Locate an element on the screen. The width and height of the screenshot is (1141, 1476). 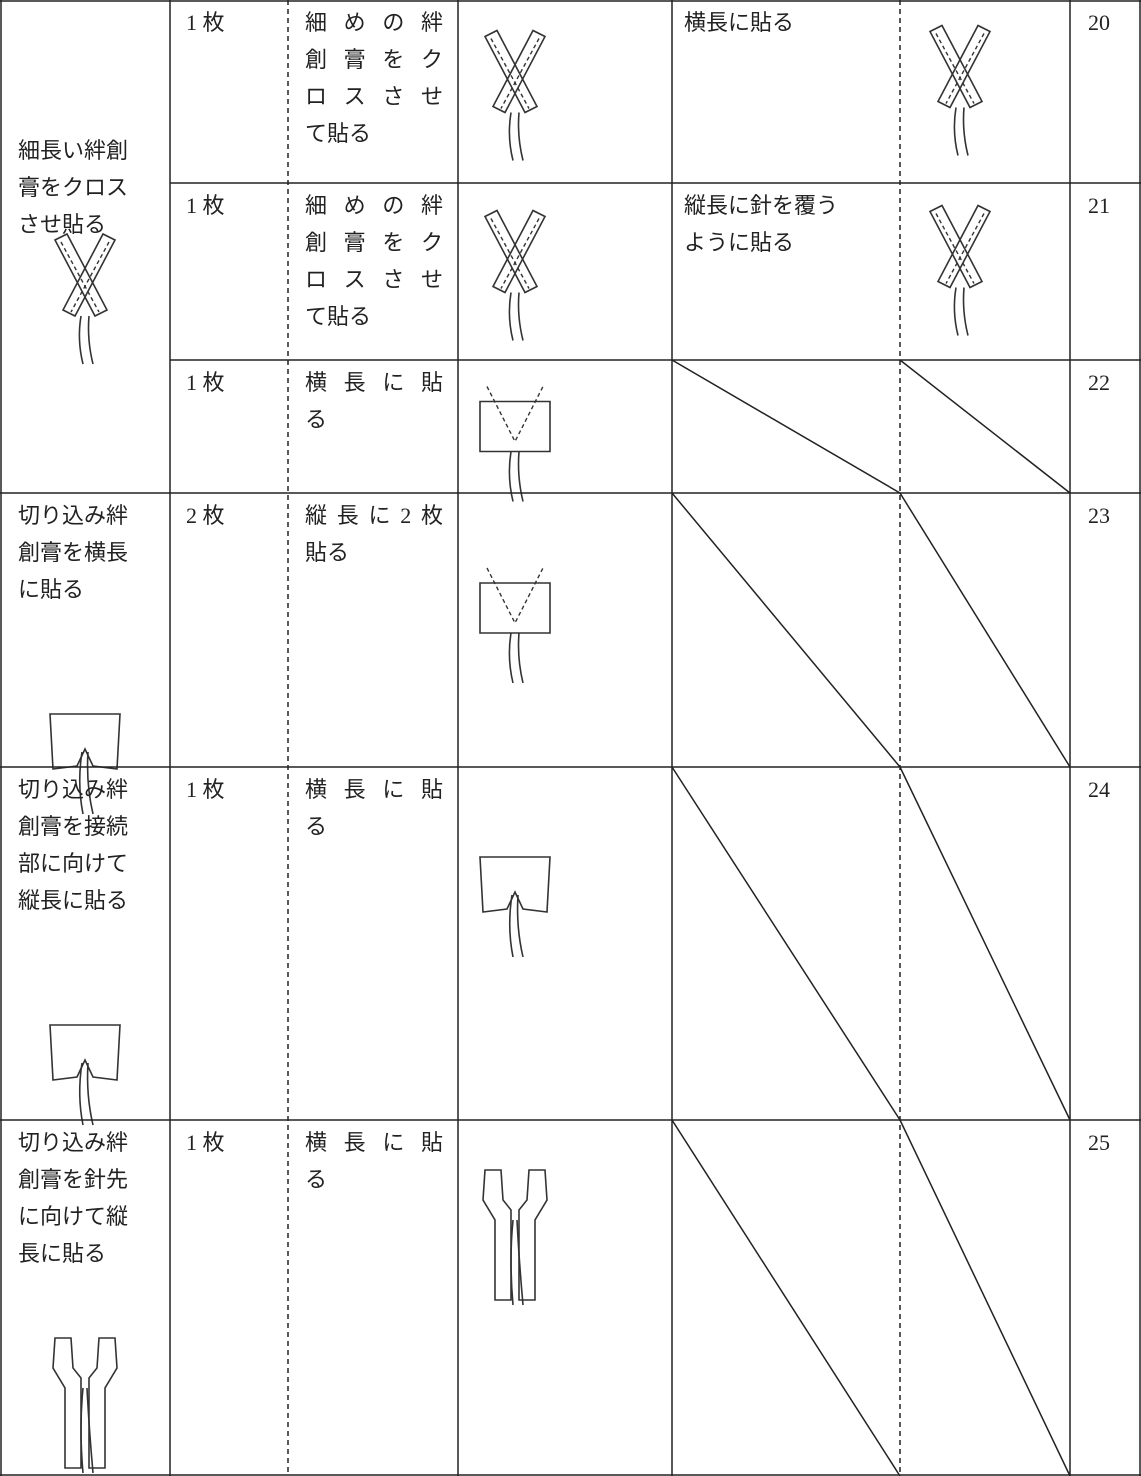
cell-text: 縦長に2枚 is located at coordinates (374, 515).